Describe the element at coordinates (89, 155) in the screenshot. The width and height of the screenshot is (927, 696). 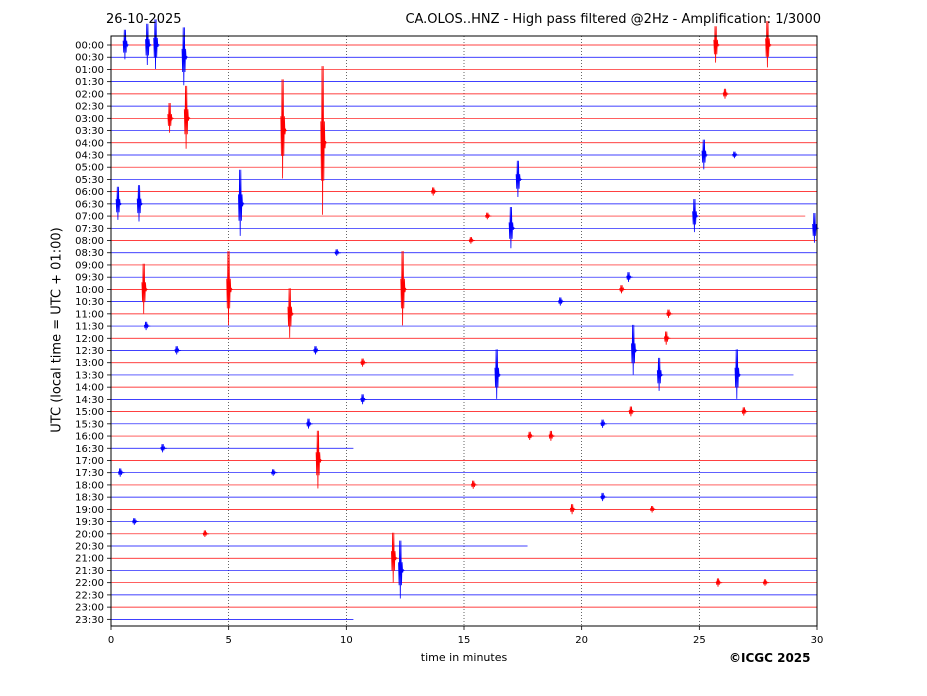
I see `y-tick-label: 04:30` at that location.